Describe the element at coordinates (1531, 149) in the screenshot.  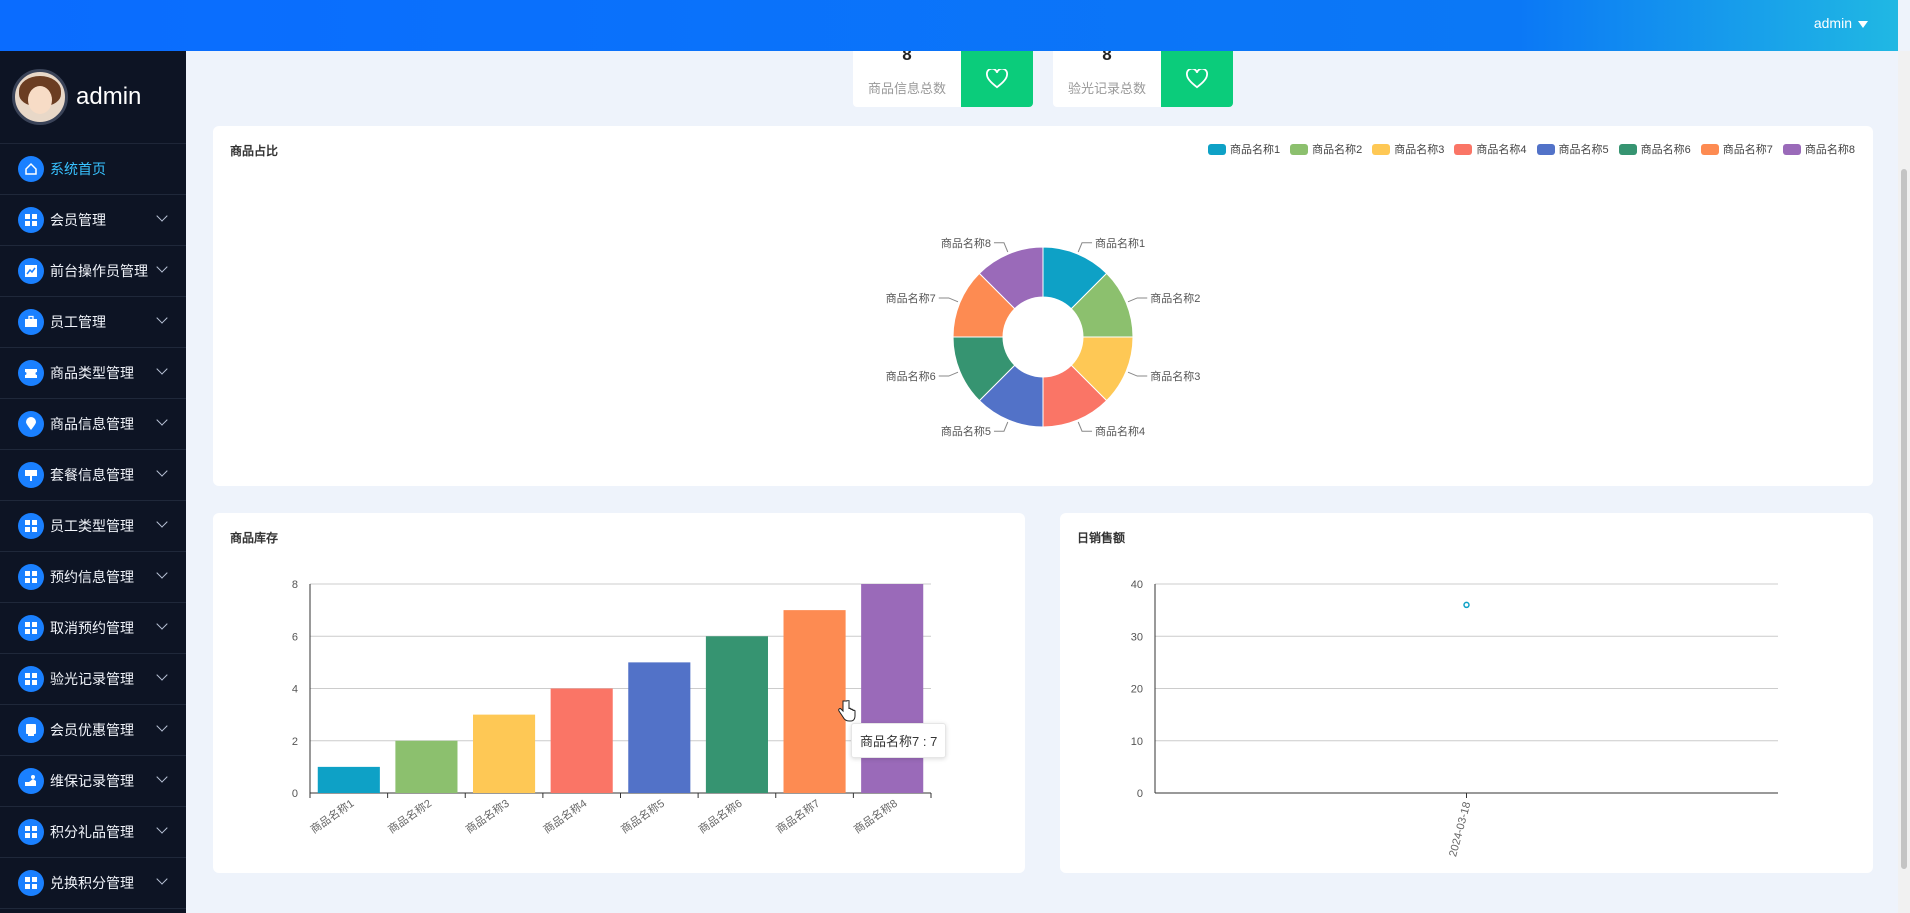
I see `pie-legend: 商品名称1 商品名称2 商品名称3 商品名称4 商品名称5 商品名称6 商品名称7 商品名称8` at that location.